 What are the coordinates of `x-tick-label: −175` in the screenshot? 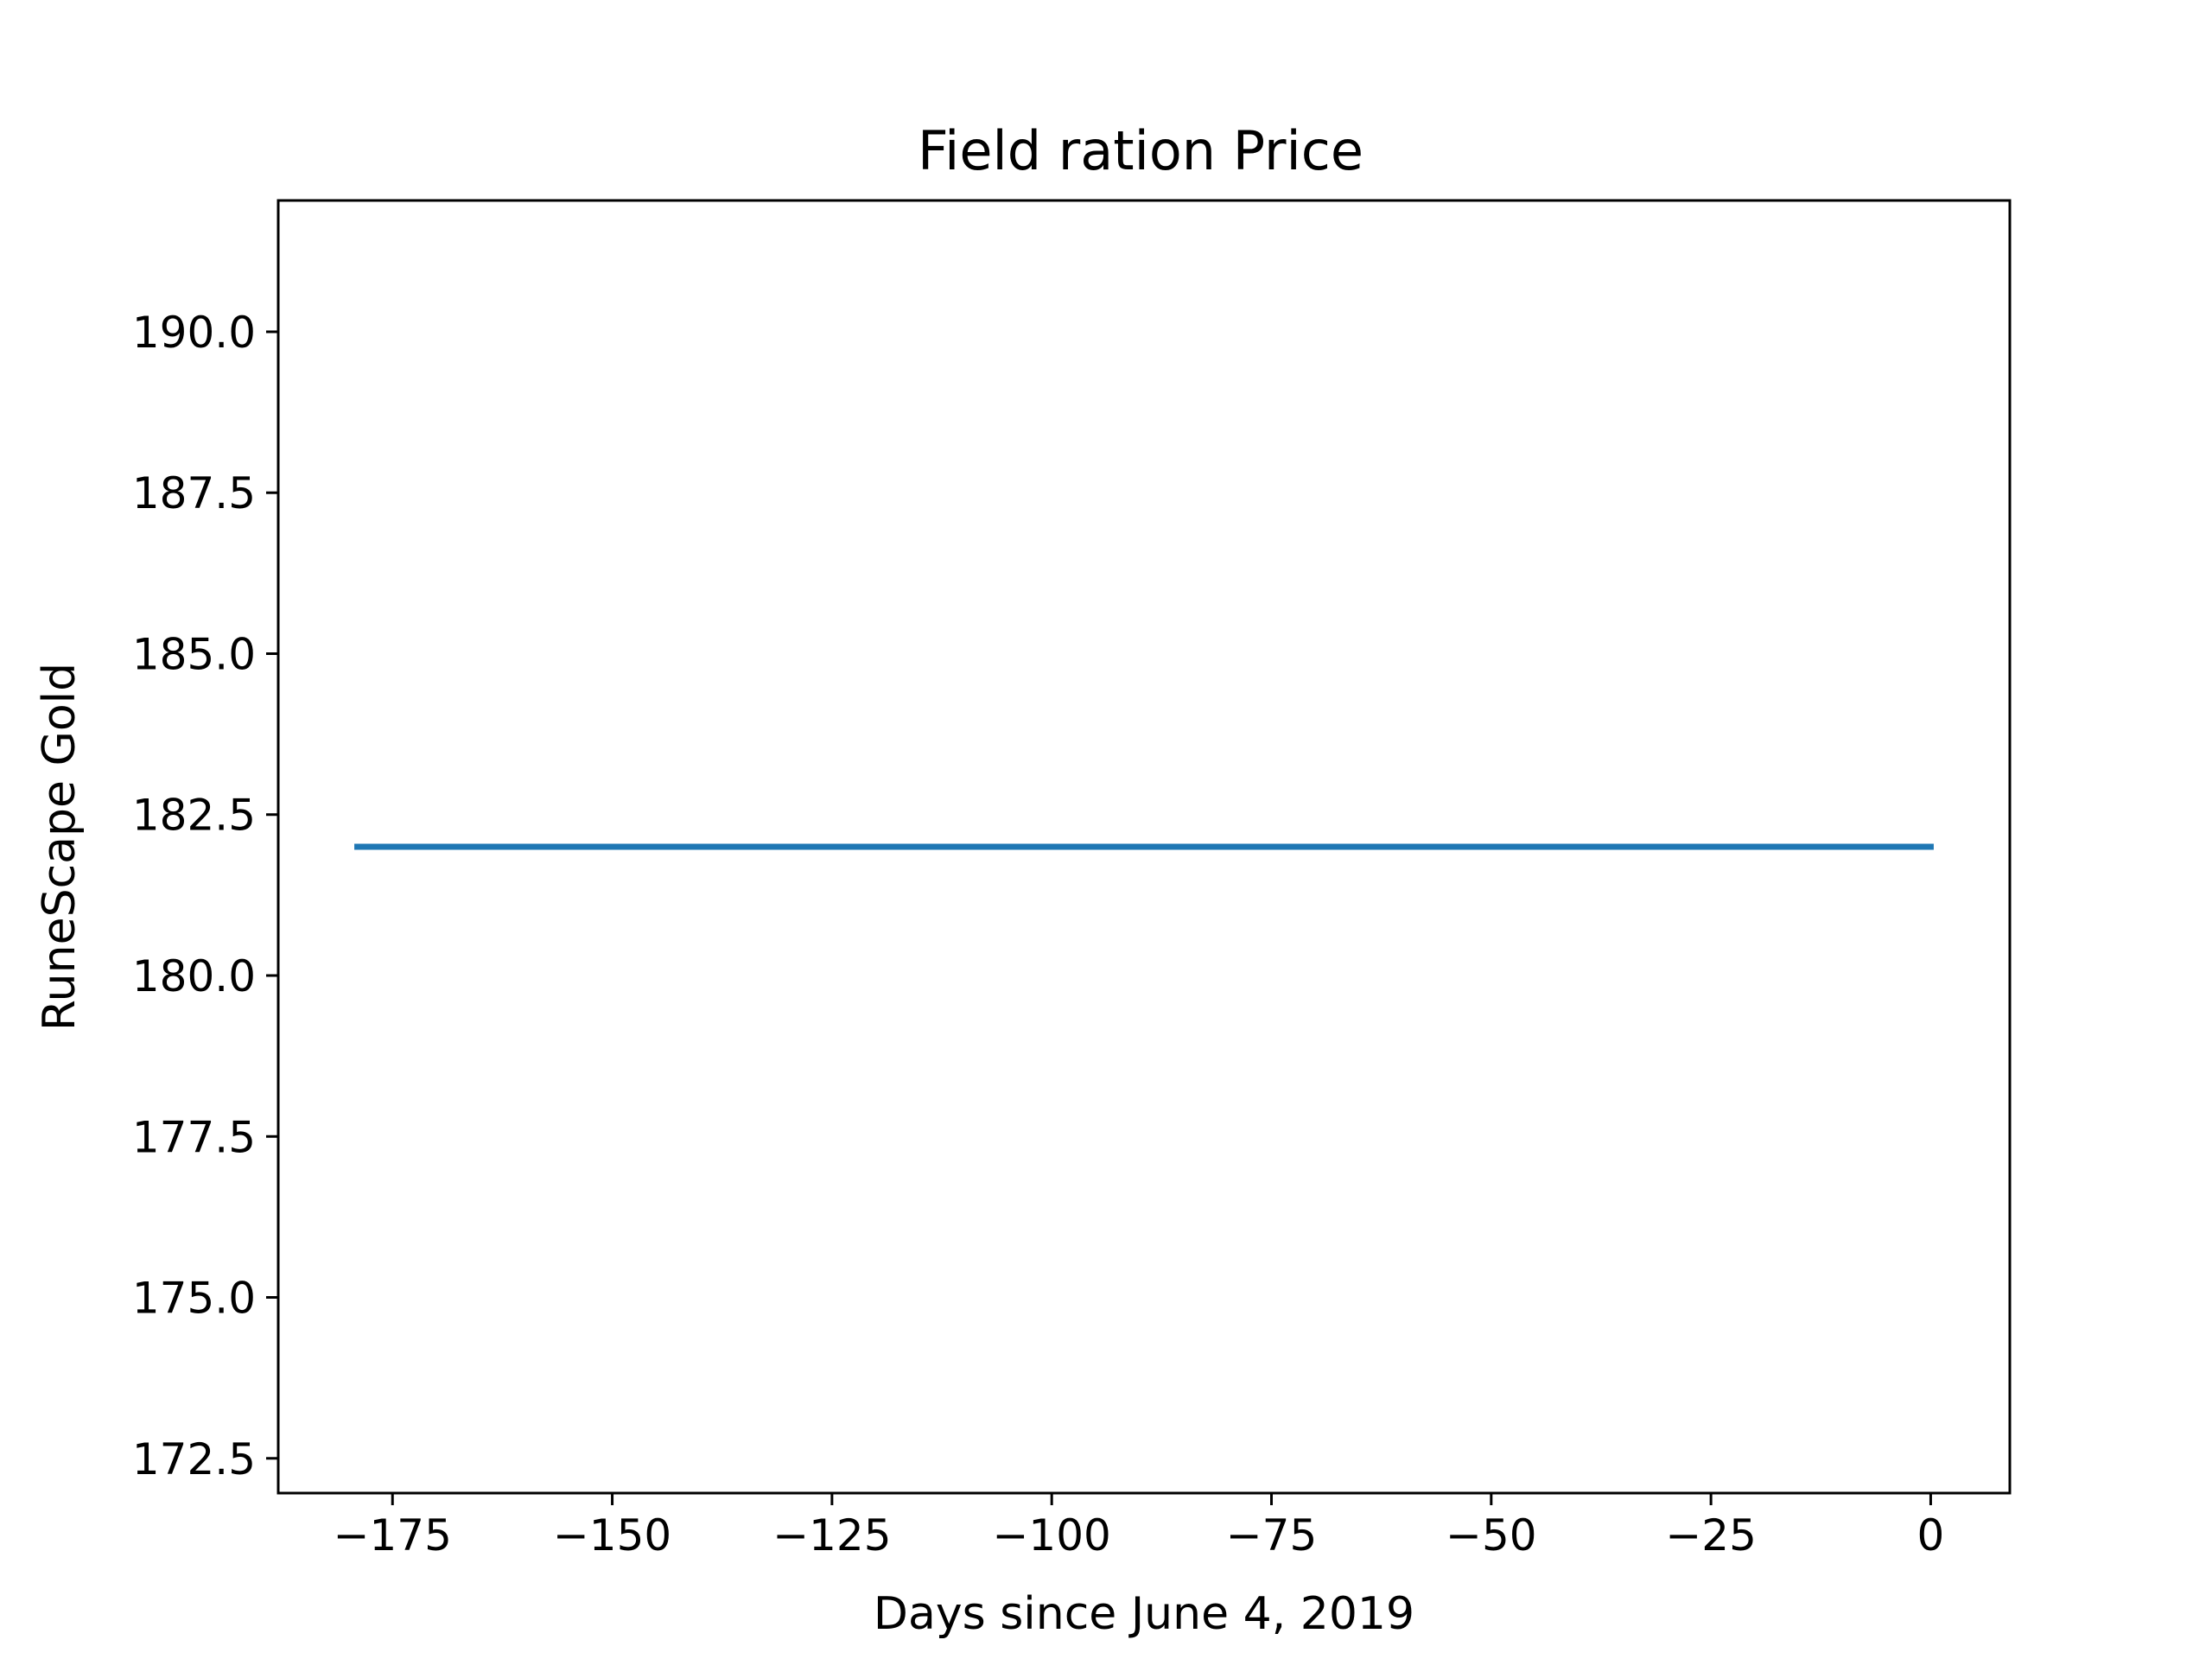 It's located at (393, 1535).